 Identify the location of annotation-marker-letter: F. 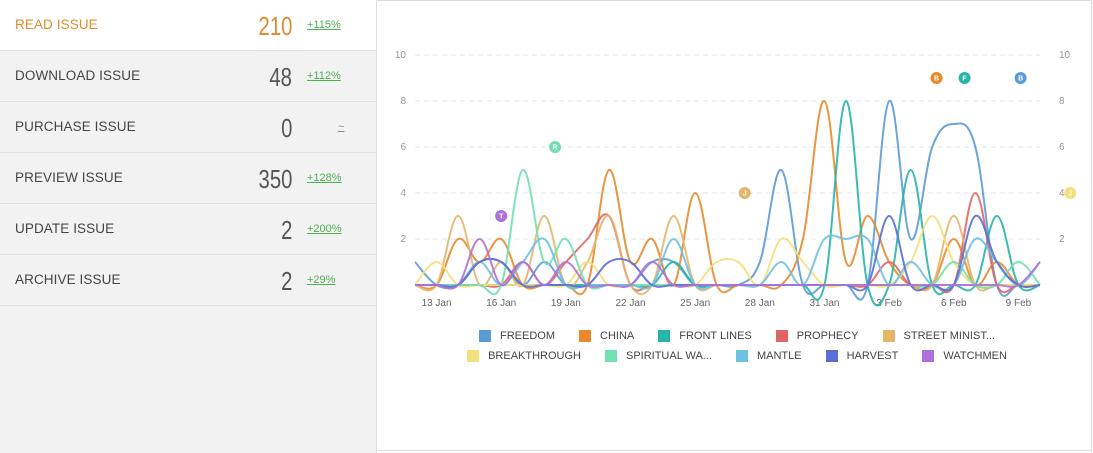
(964, 79).